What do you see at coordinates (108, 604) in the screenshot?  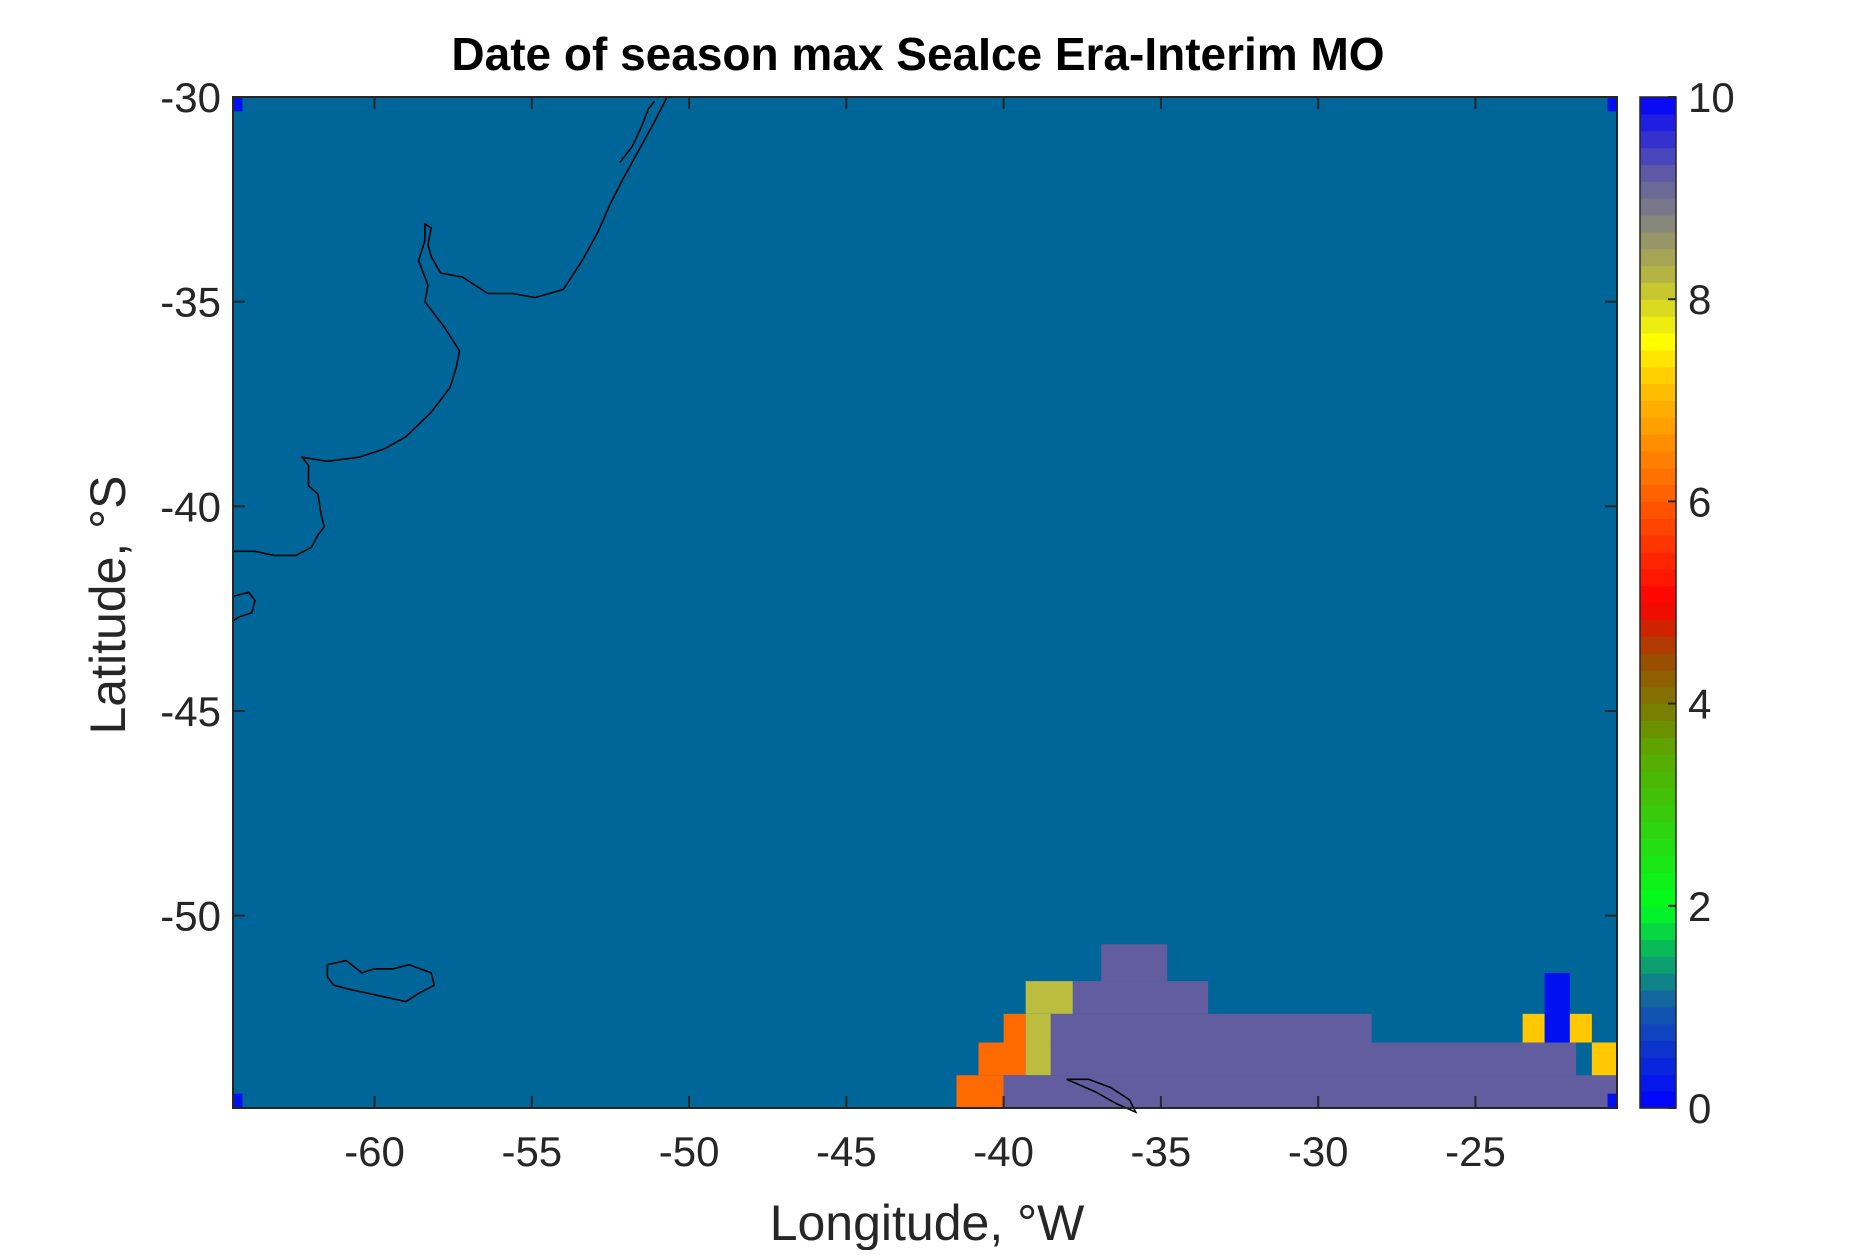 I see `y-axis-label: Latitude, °S` at bounding box center [108, 604].